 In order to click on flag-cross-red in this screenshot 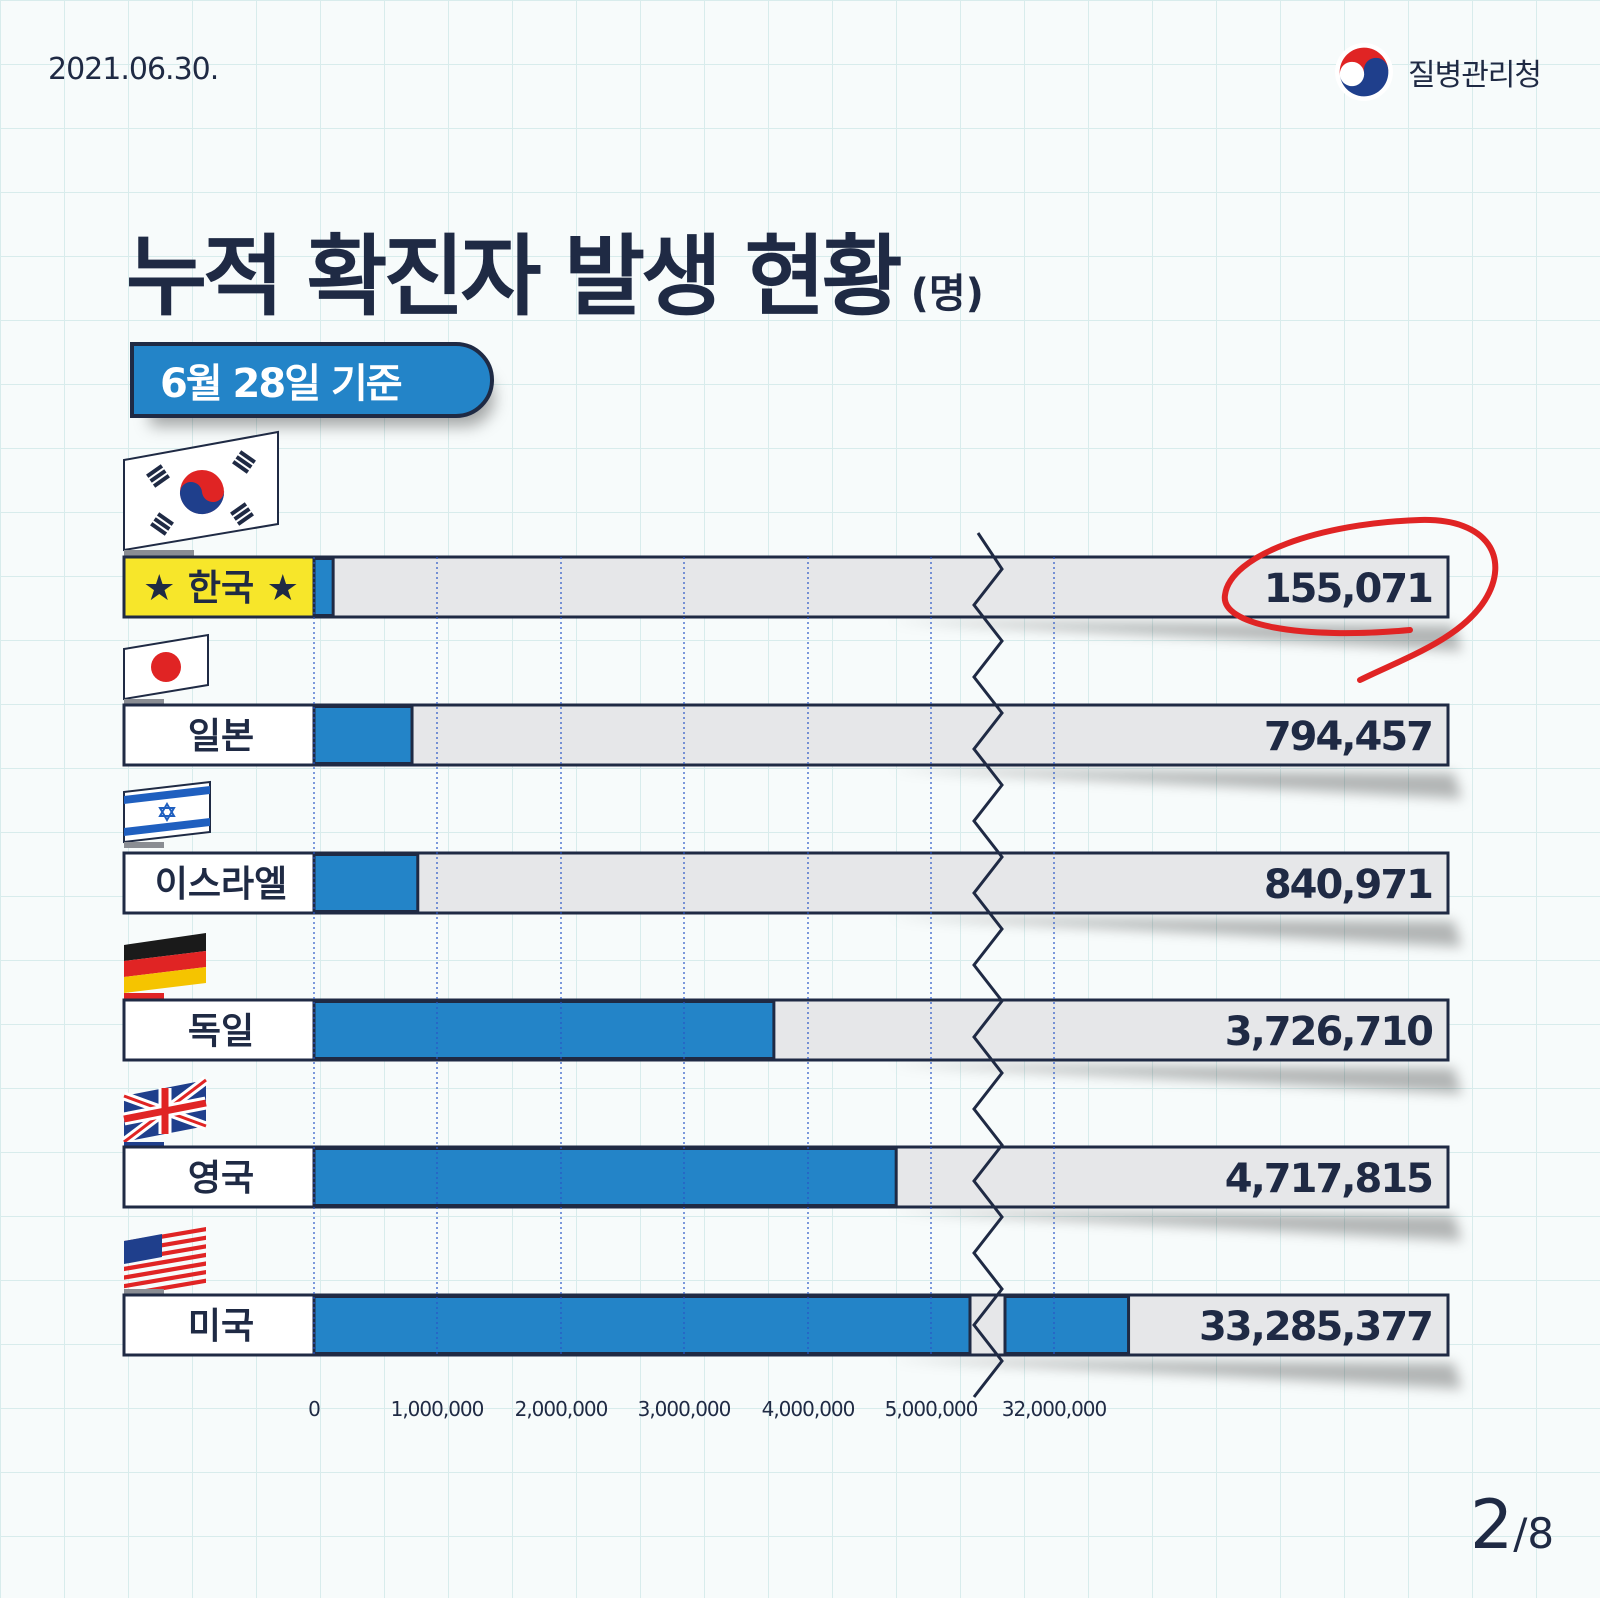, I will do `click(165, 1111)`.